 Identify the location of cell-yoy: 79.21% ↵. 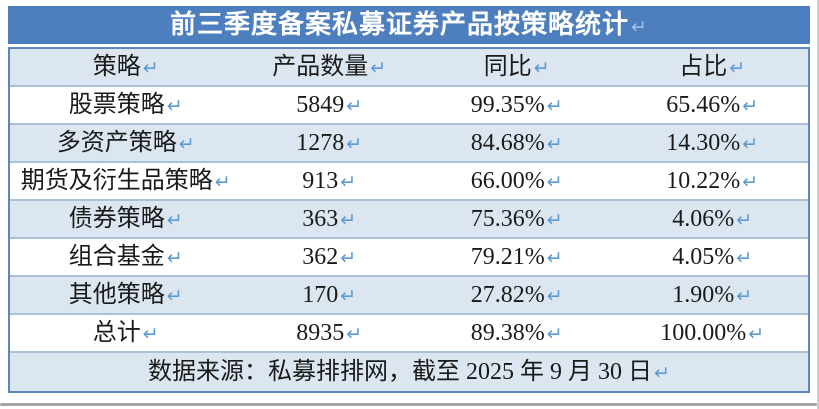
(517, 257).